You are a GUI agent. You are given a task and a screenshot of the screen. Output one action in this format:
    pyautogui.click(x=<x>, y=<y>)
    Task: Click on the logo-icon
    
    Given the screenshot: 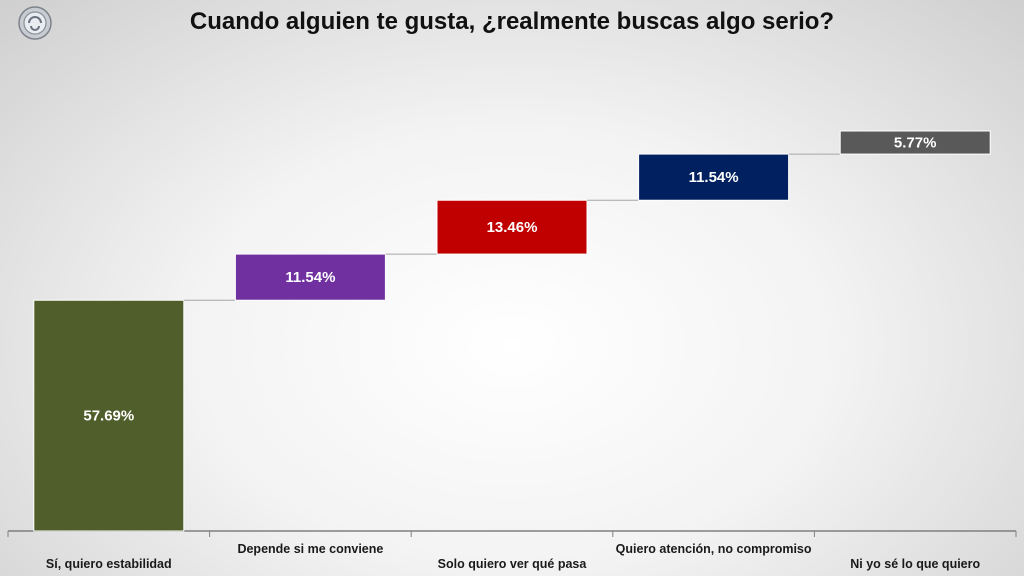 What is the action you would take?
    pyautogui.click(x=35, y=23)
    